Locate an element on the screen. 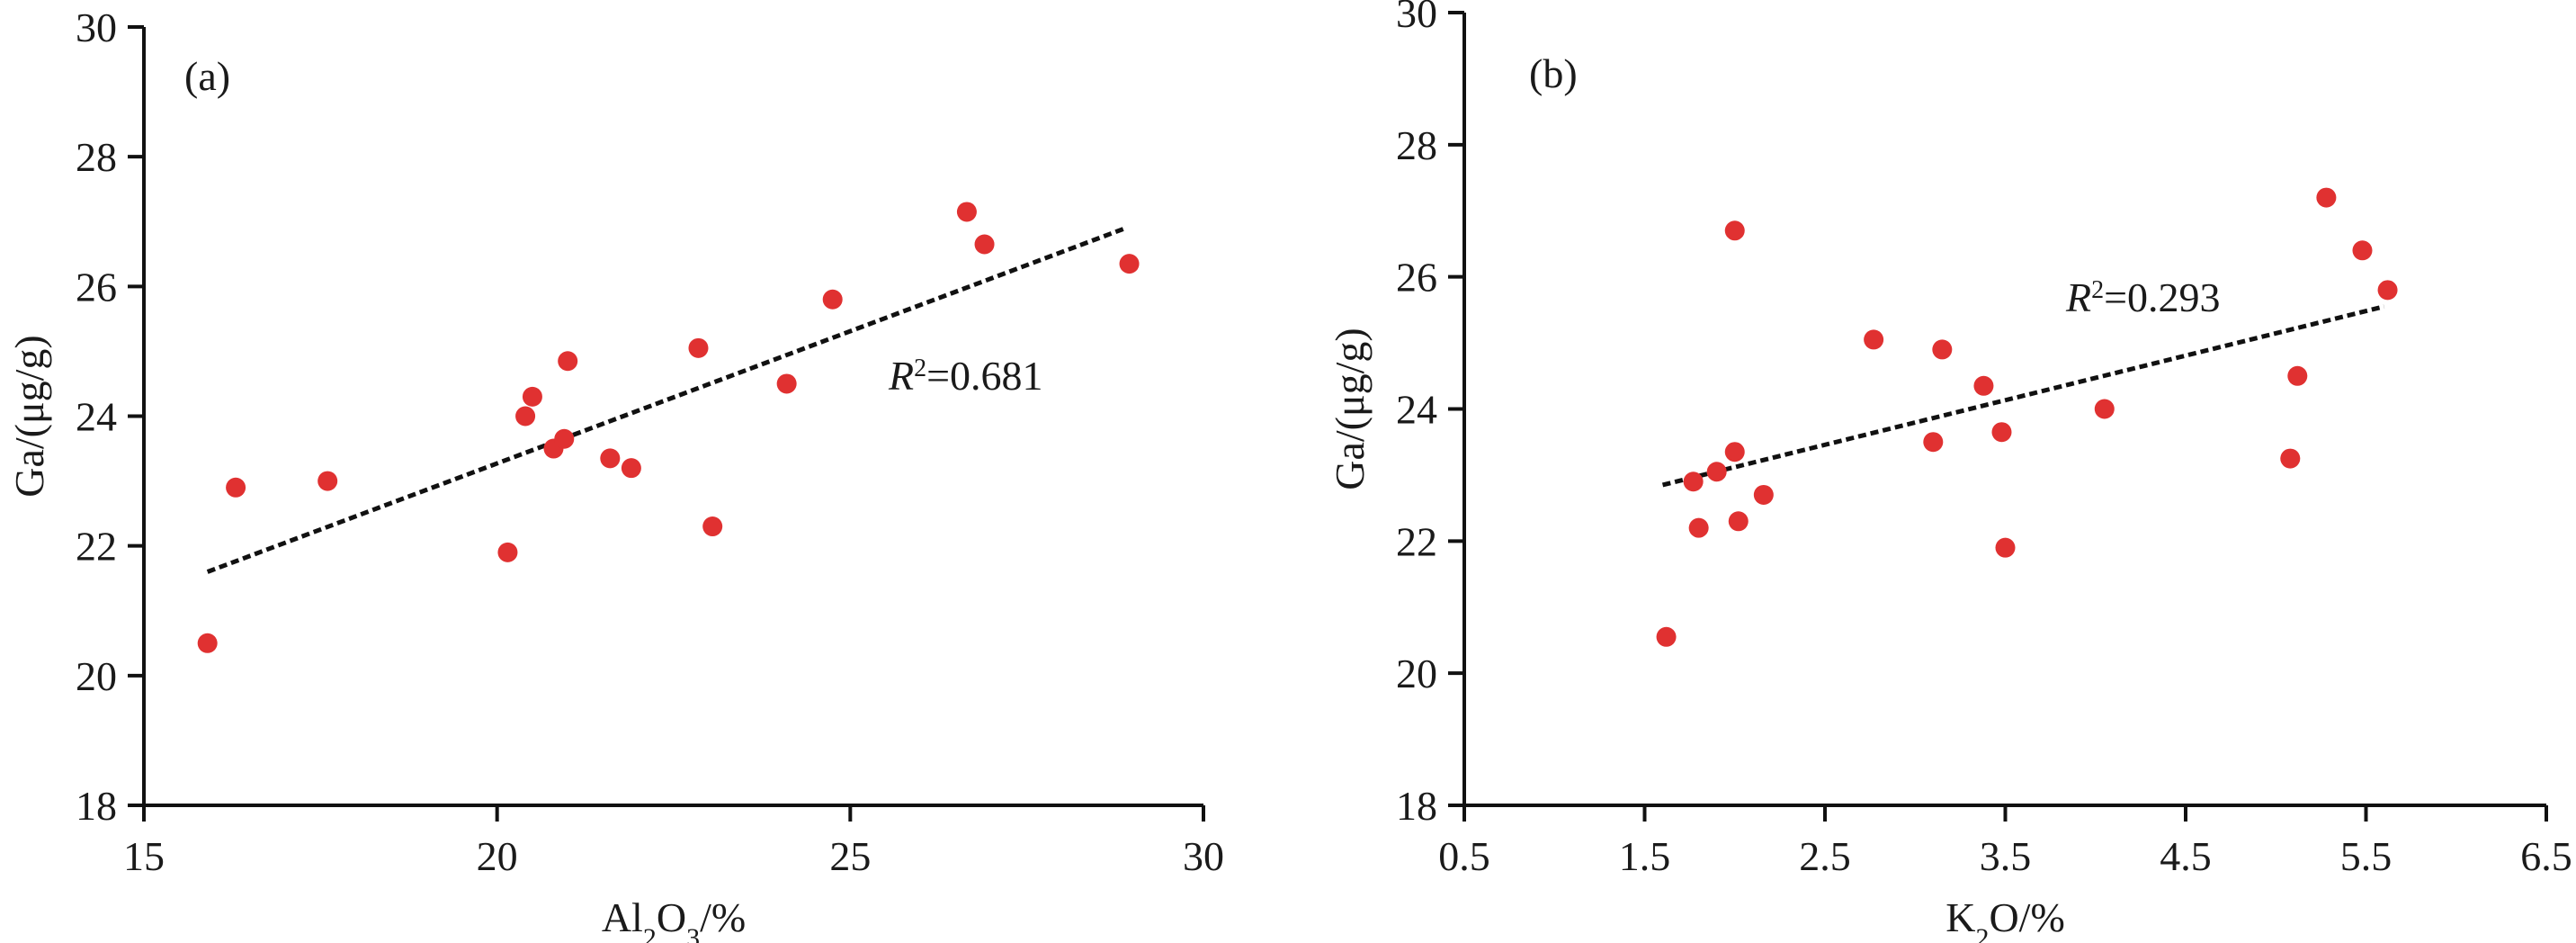  x-tick-label: 6.5 is located at coordinates (2546, 856).